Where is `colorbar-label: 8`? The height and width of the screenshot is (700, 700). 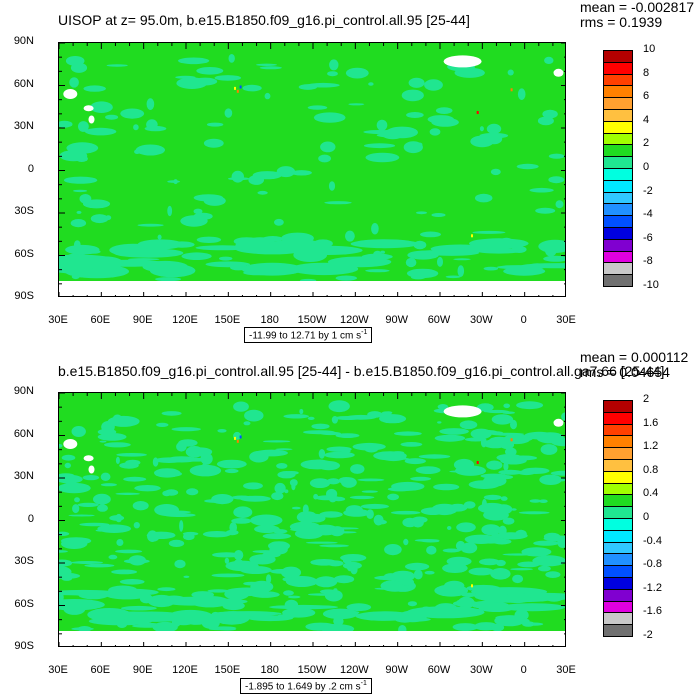
colorbar-label: 8 is located at coordinates (646, 72).